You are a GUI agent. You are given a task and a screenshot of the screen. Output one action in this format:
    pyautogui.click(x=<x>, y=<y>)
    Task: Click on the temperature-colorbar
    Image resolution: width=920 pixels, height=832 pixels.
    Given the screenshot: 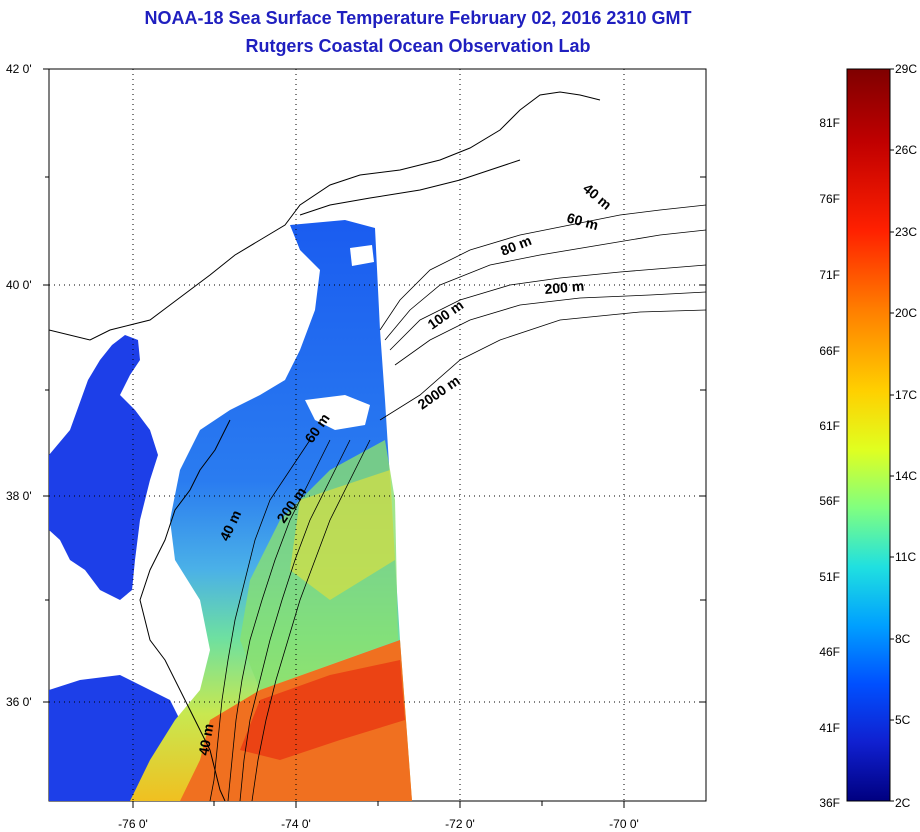 What is the action you would take?
    pyautogui.click(x=868, y=435)
    